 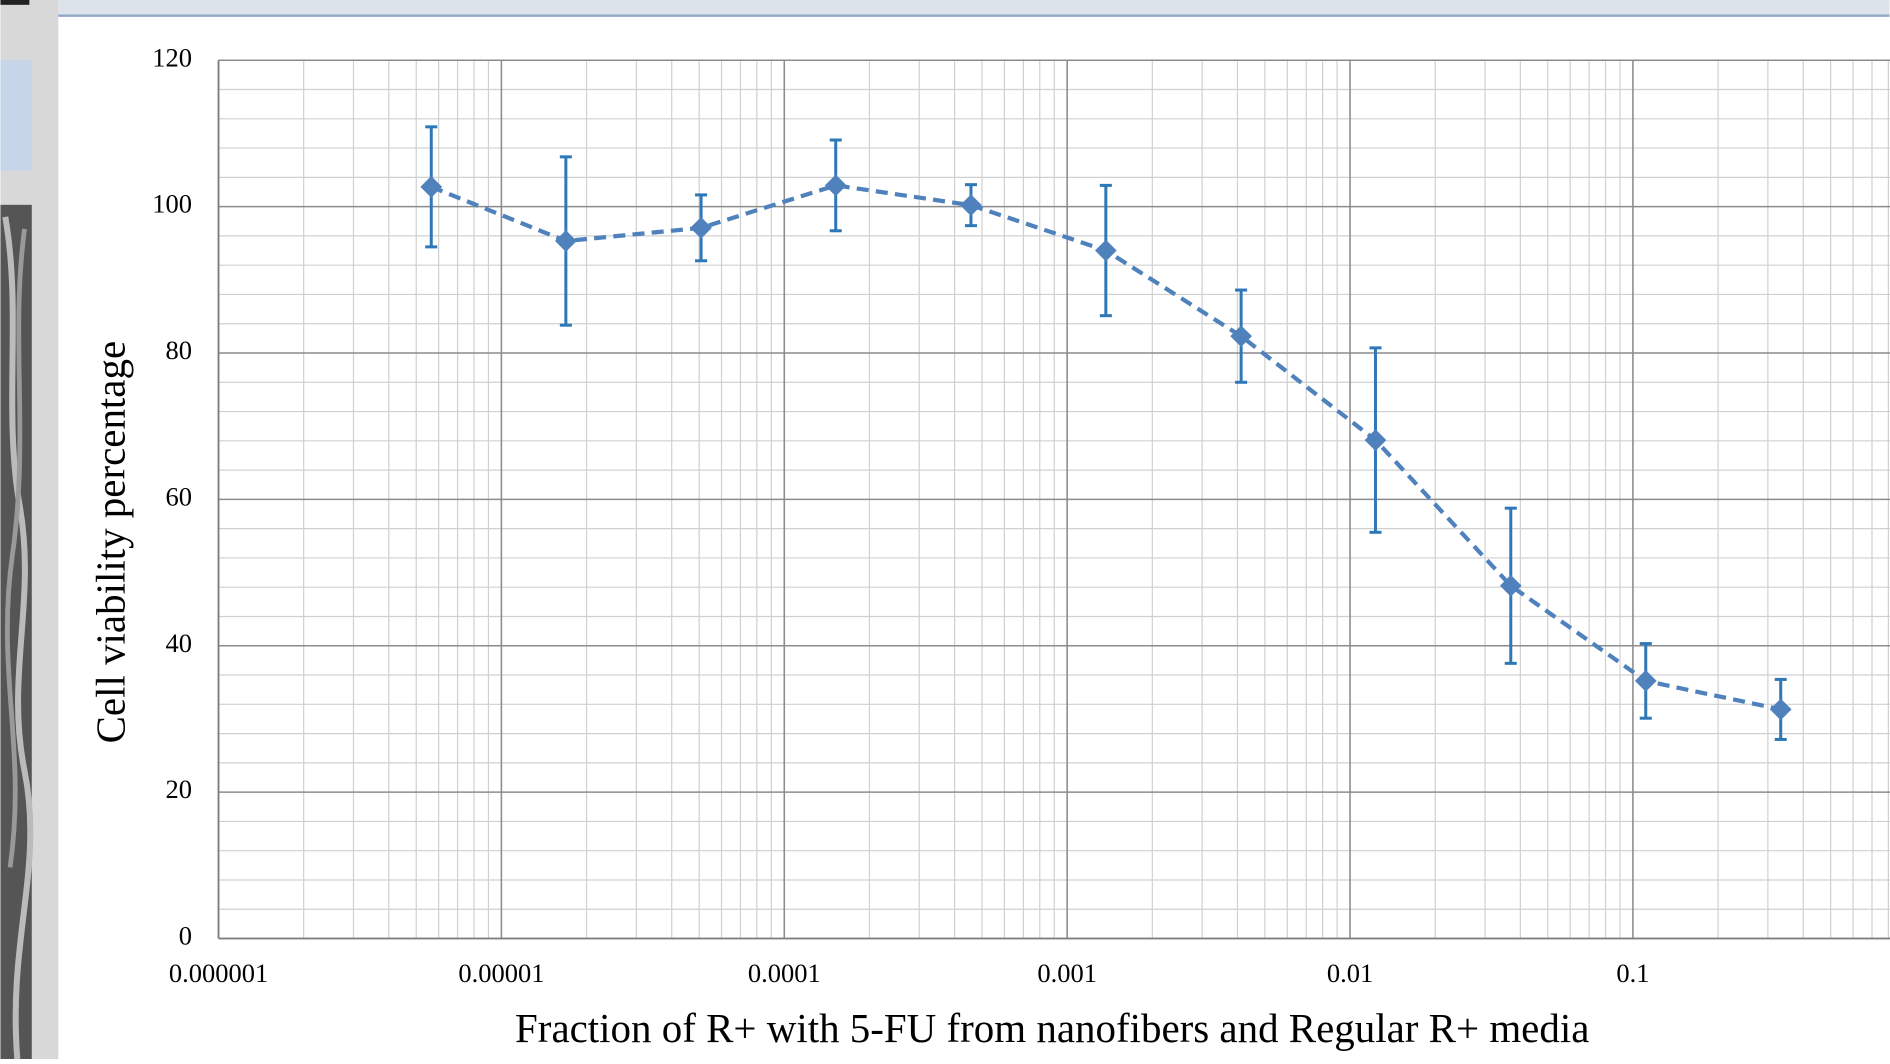 I want to click on top-corner, so click(x=15, y=2).